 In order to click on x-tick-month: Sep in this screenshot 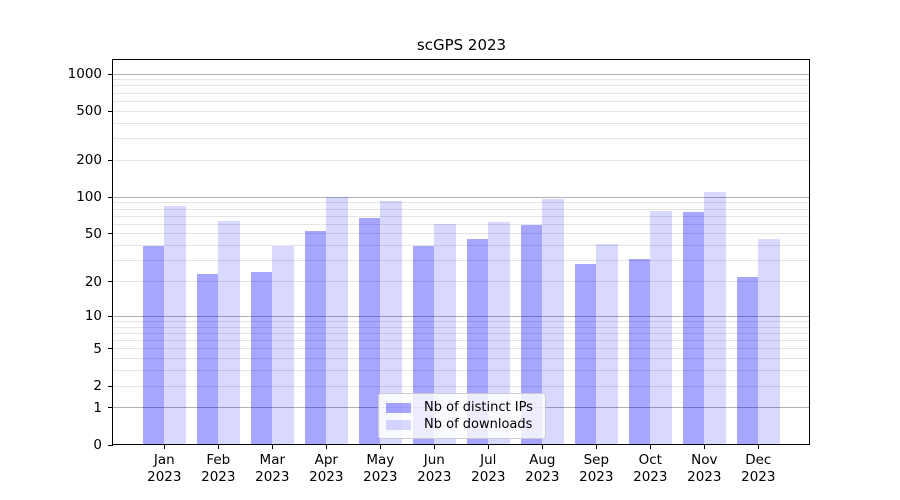, I will do `click(596, 460)`.